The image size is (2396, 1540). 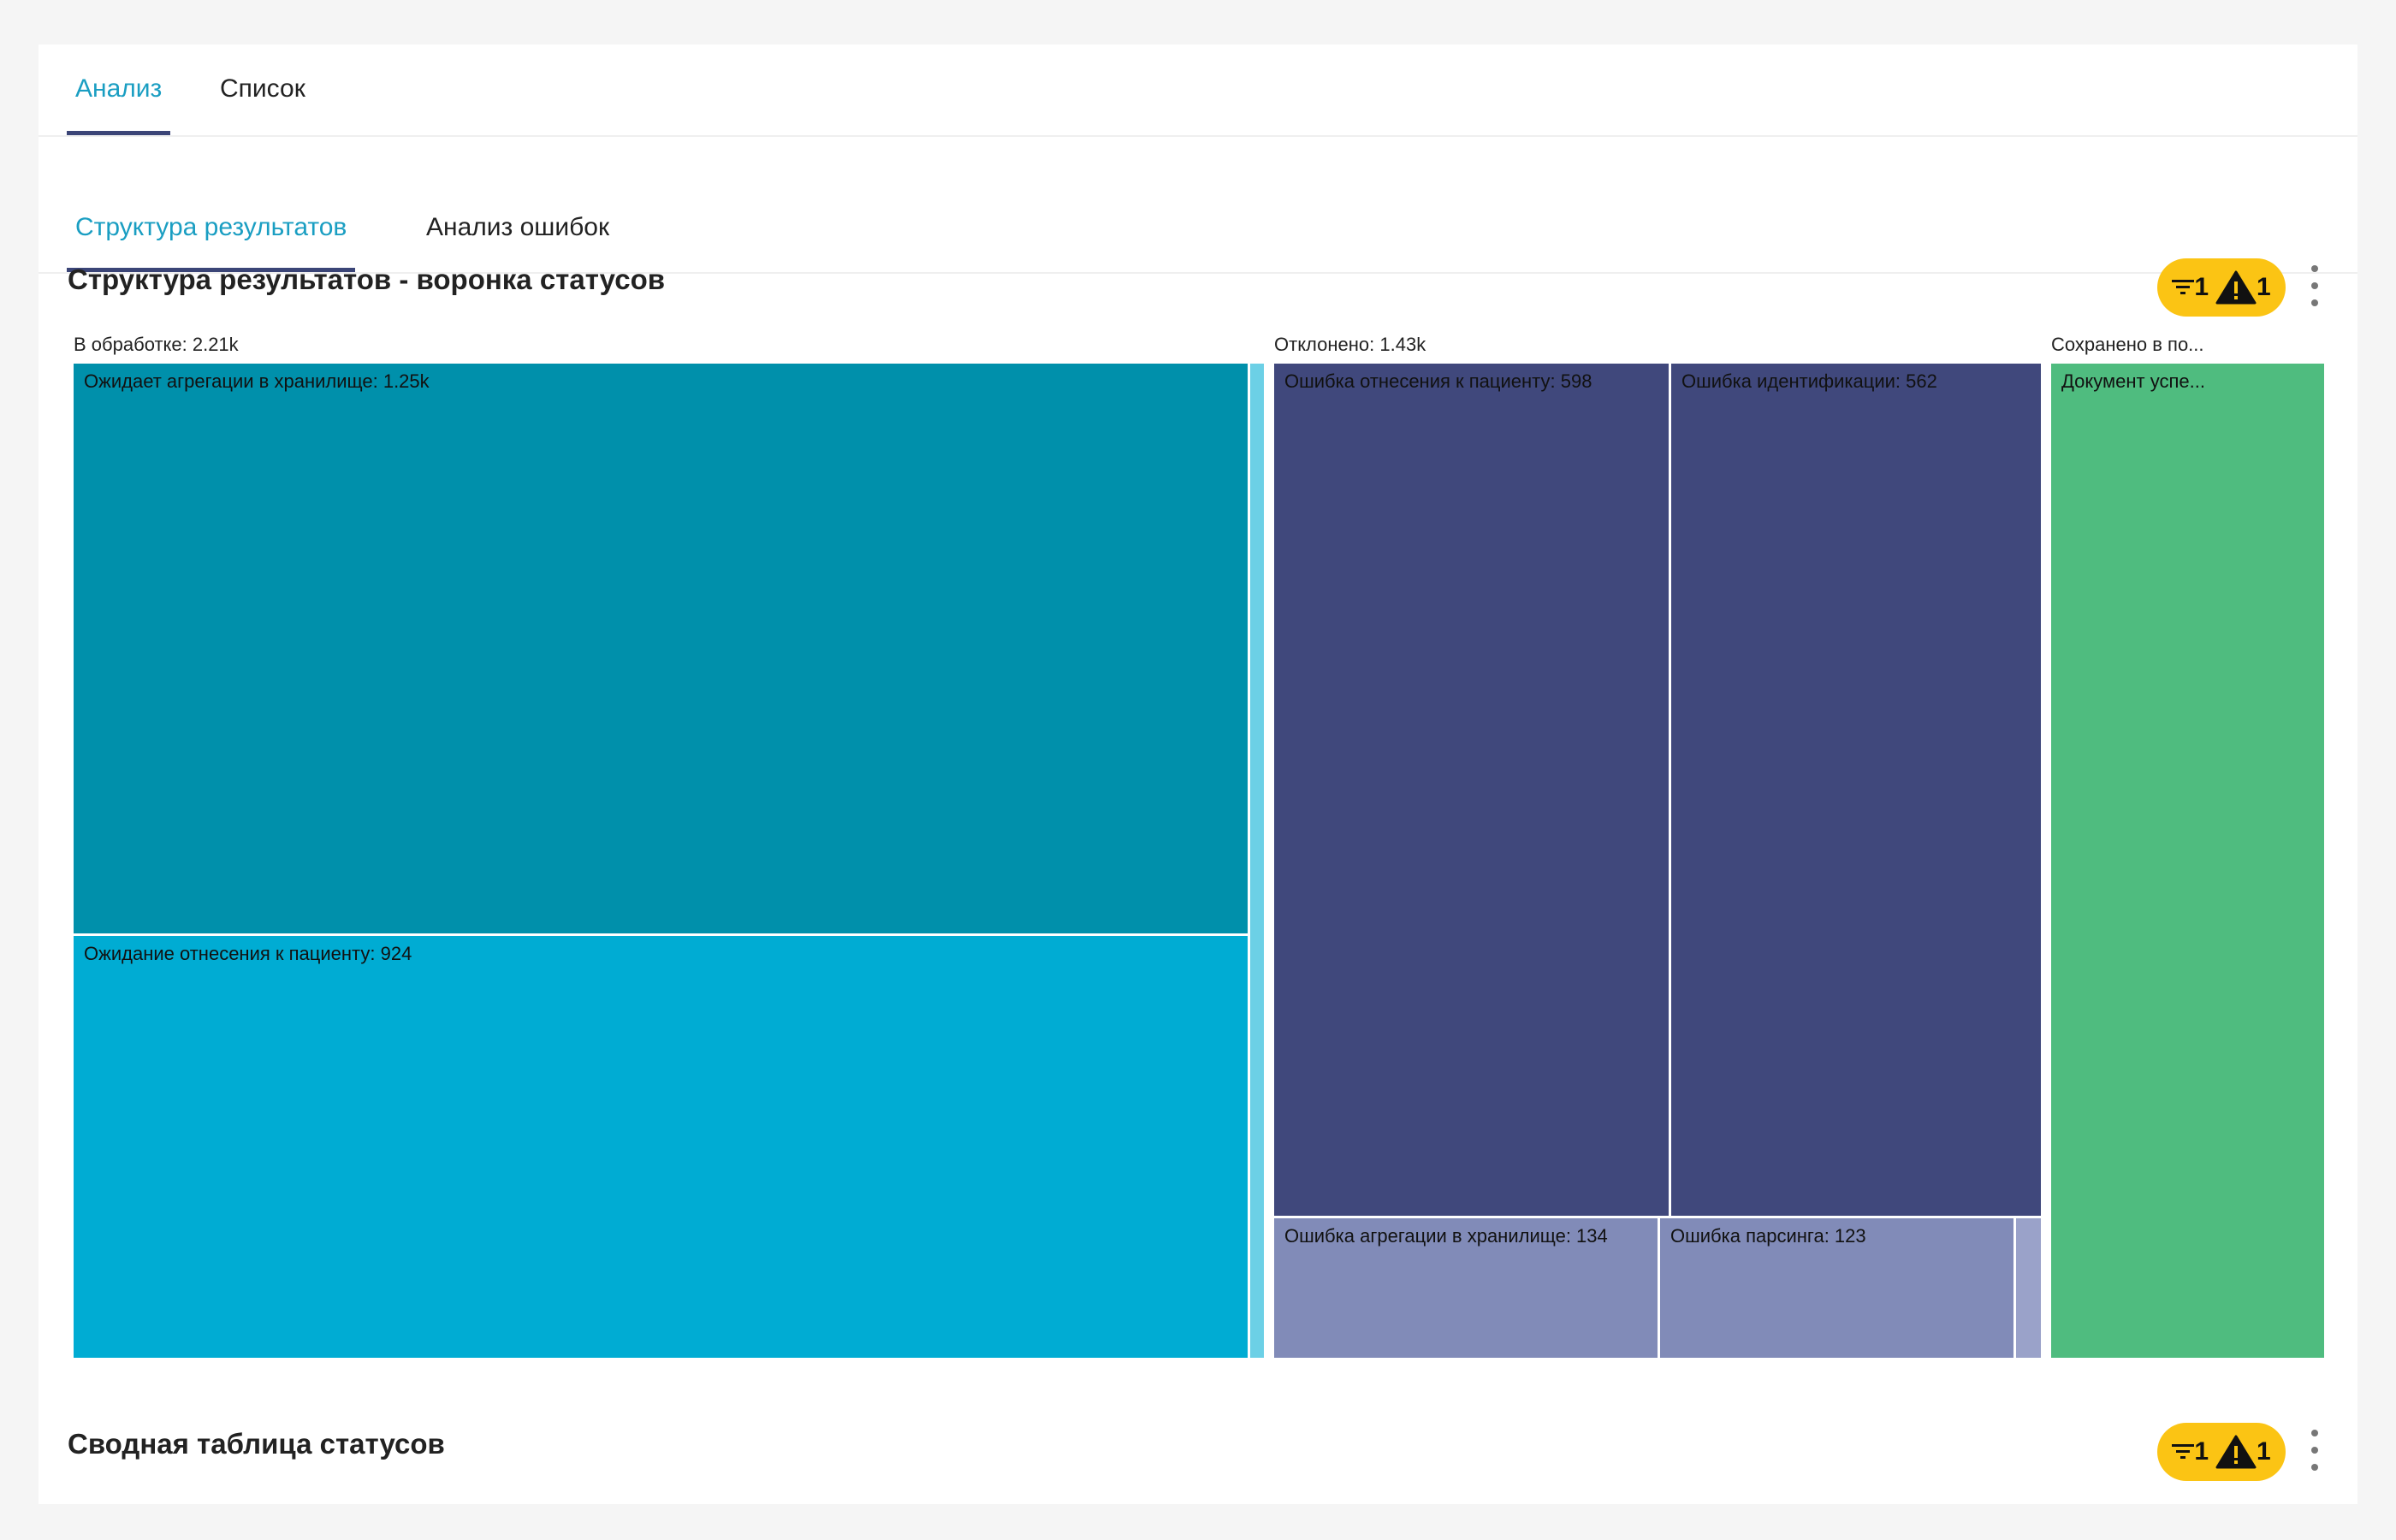 I want to click on filter-warning-badge: 1 1, so click(x=2221, y=287).